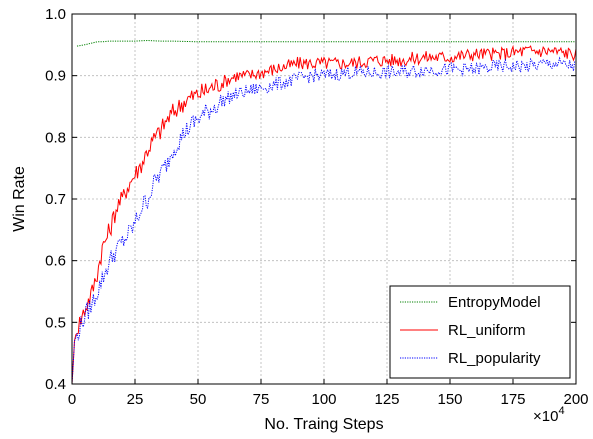 Image resolution: width=593 pixels, height=439 pixels. Describe the element at coordinates (323, 399) in the screenshot. I see `x-tick-label: 100` at that location.